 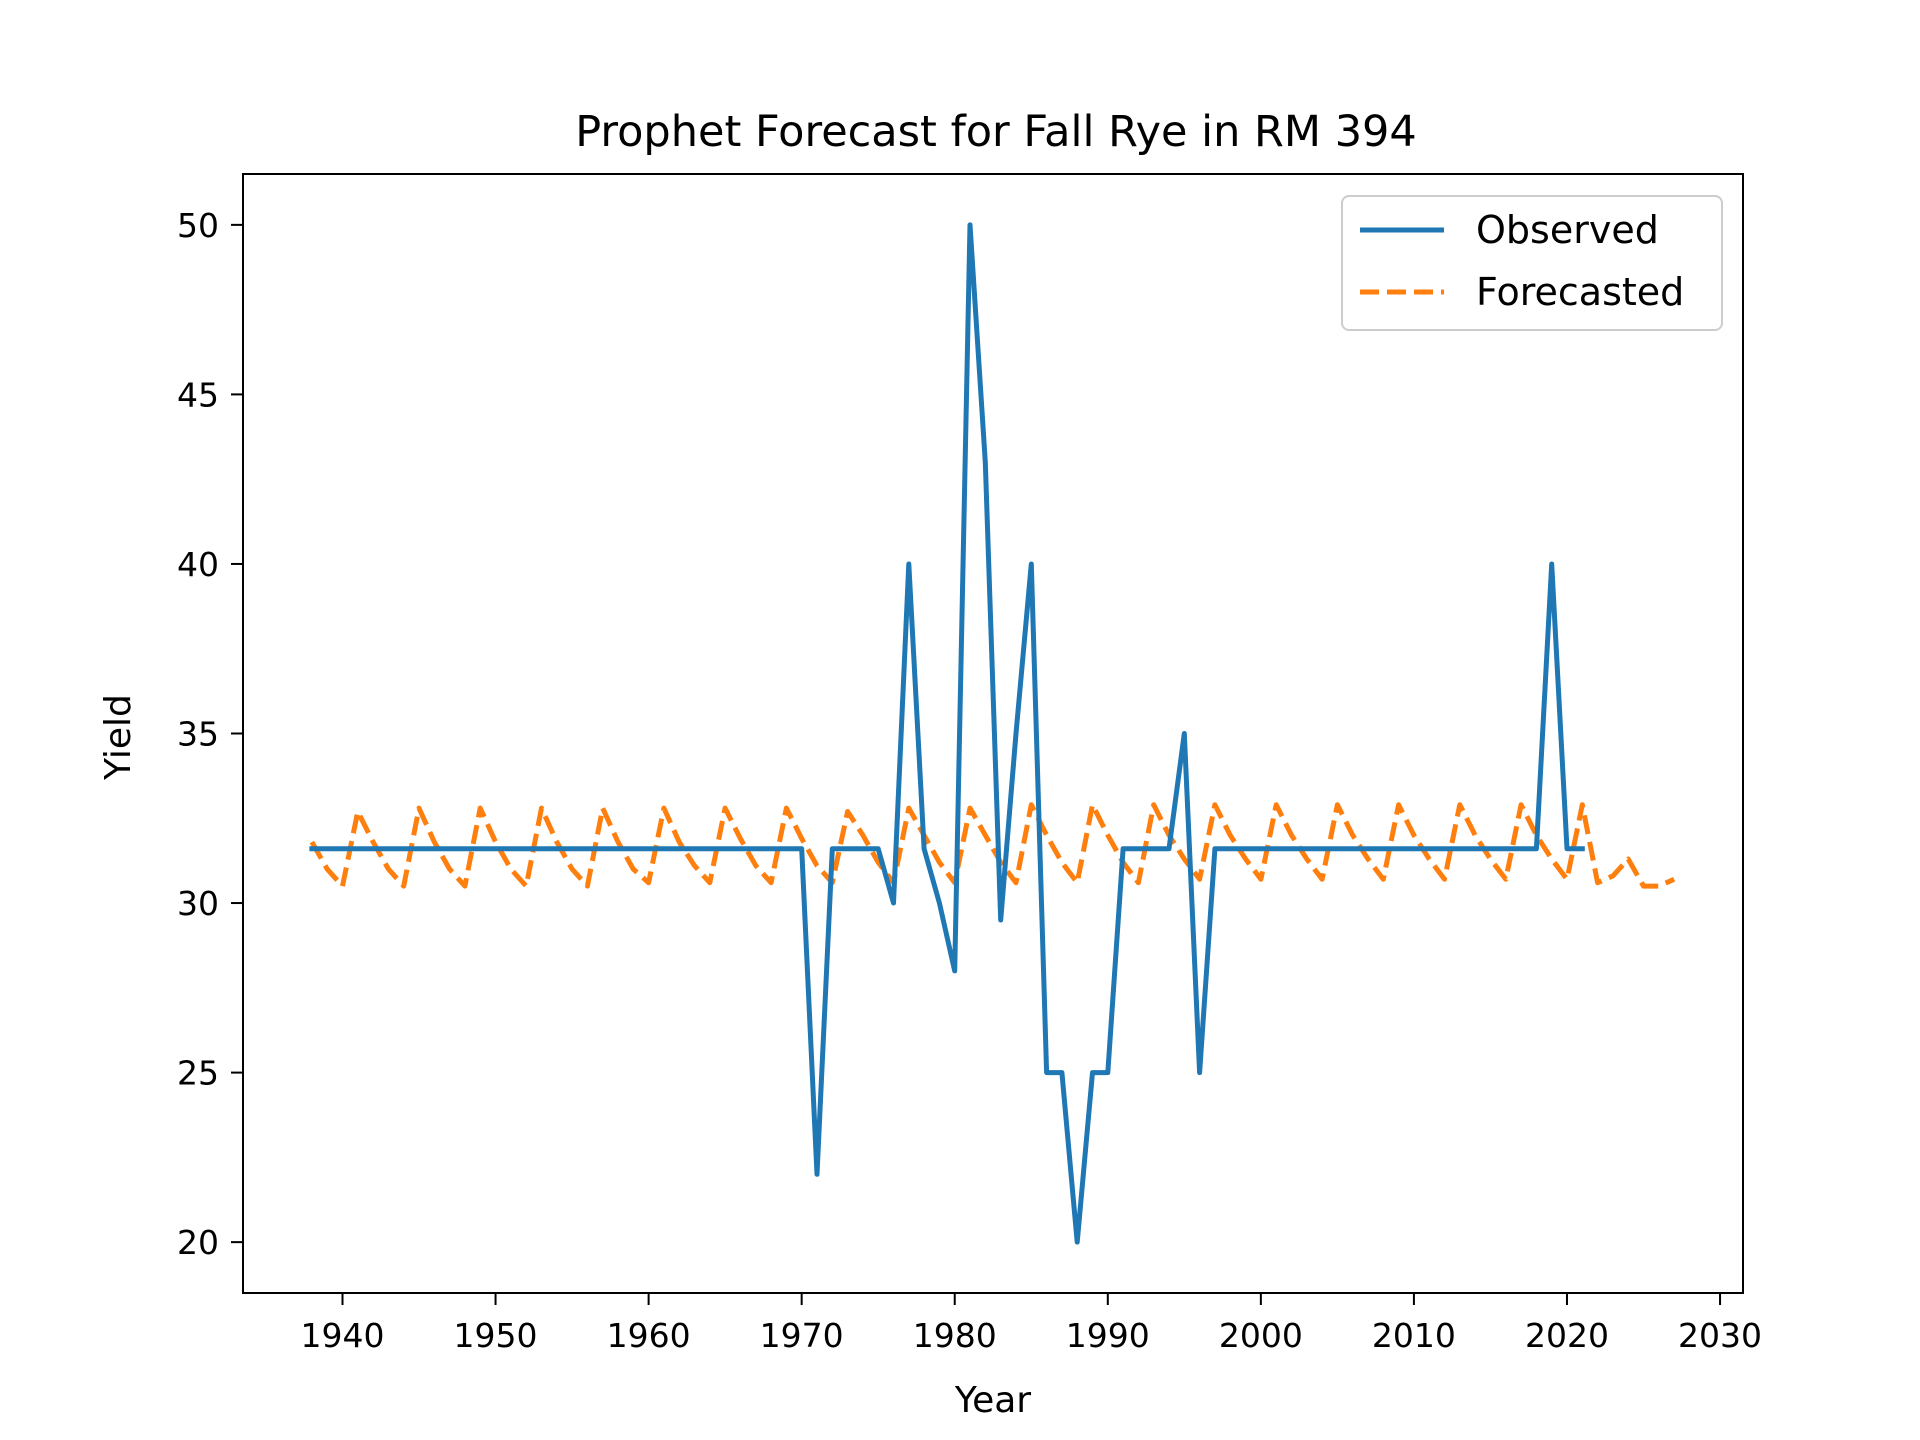 What do you see at coordinates (1567, 230) in the screenshot?
I see `legend-label-observed: Observed` at bounding box center [1567, 230].